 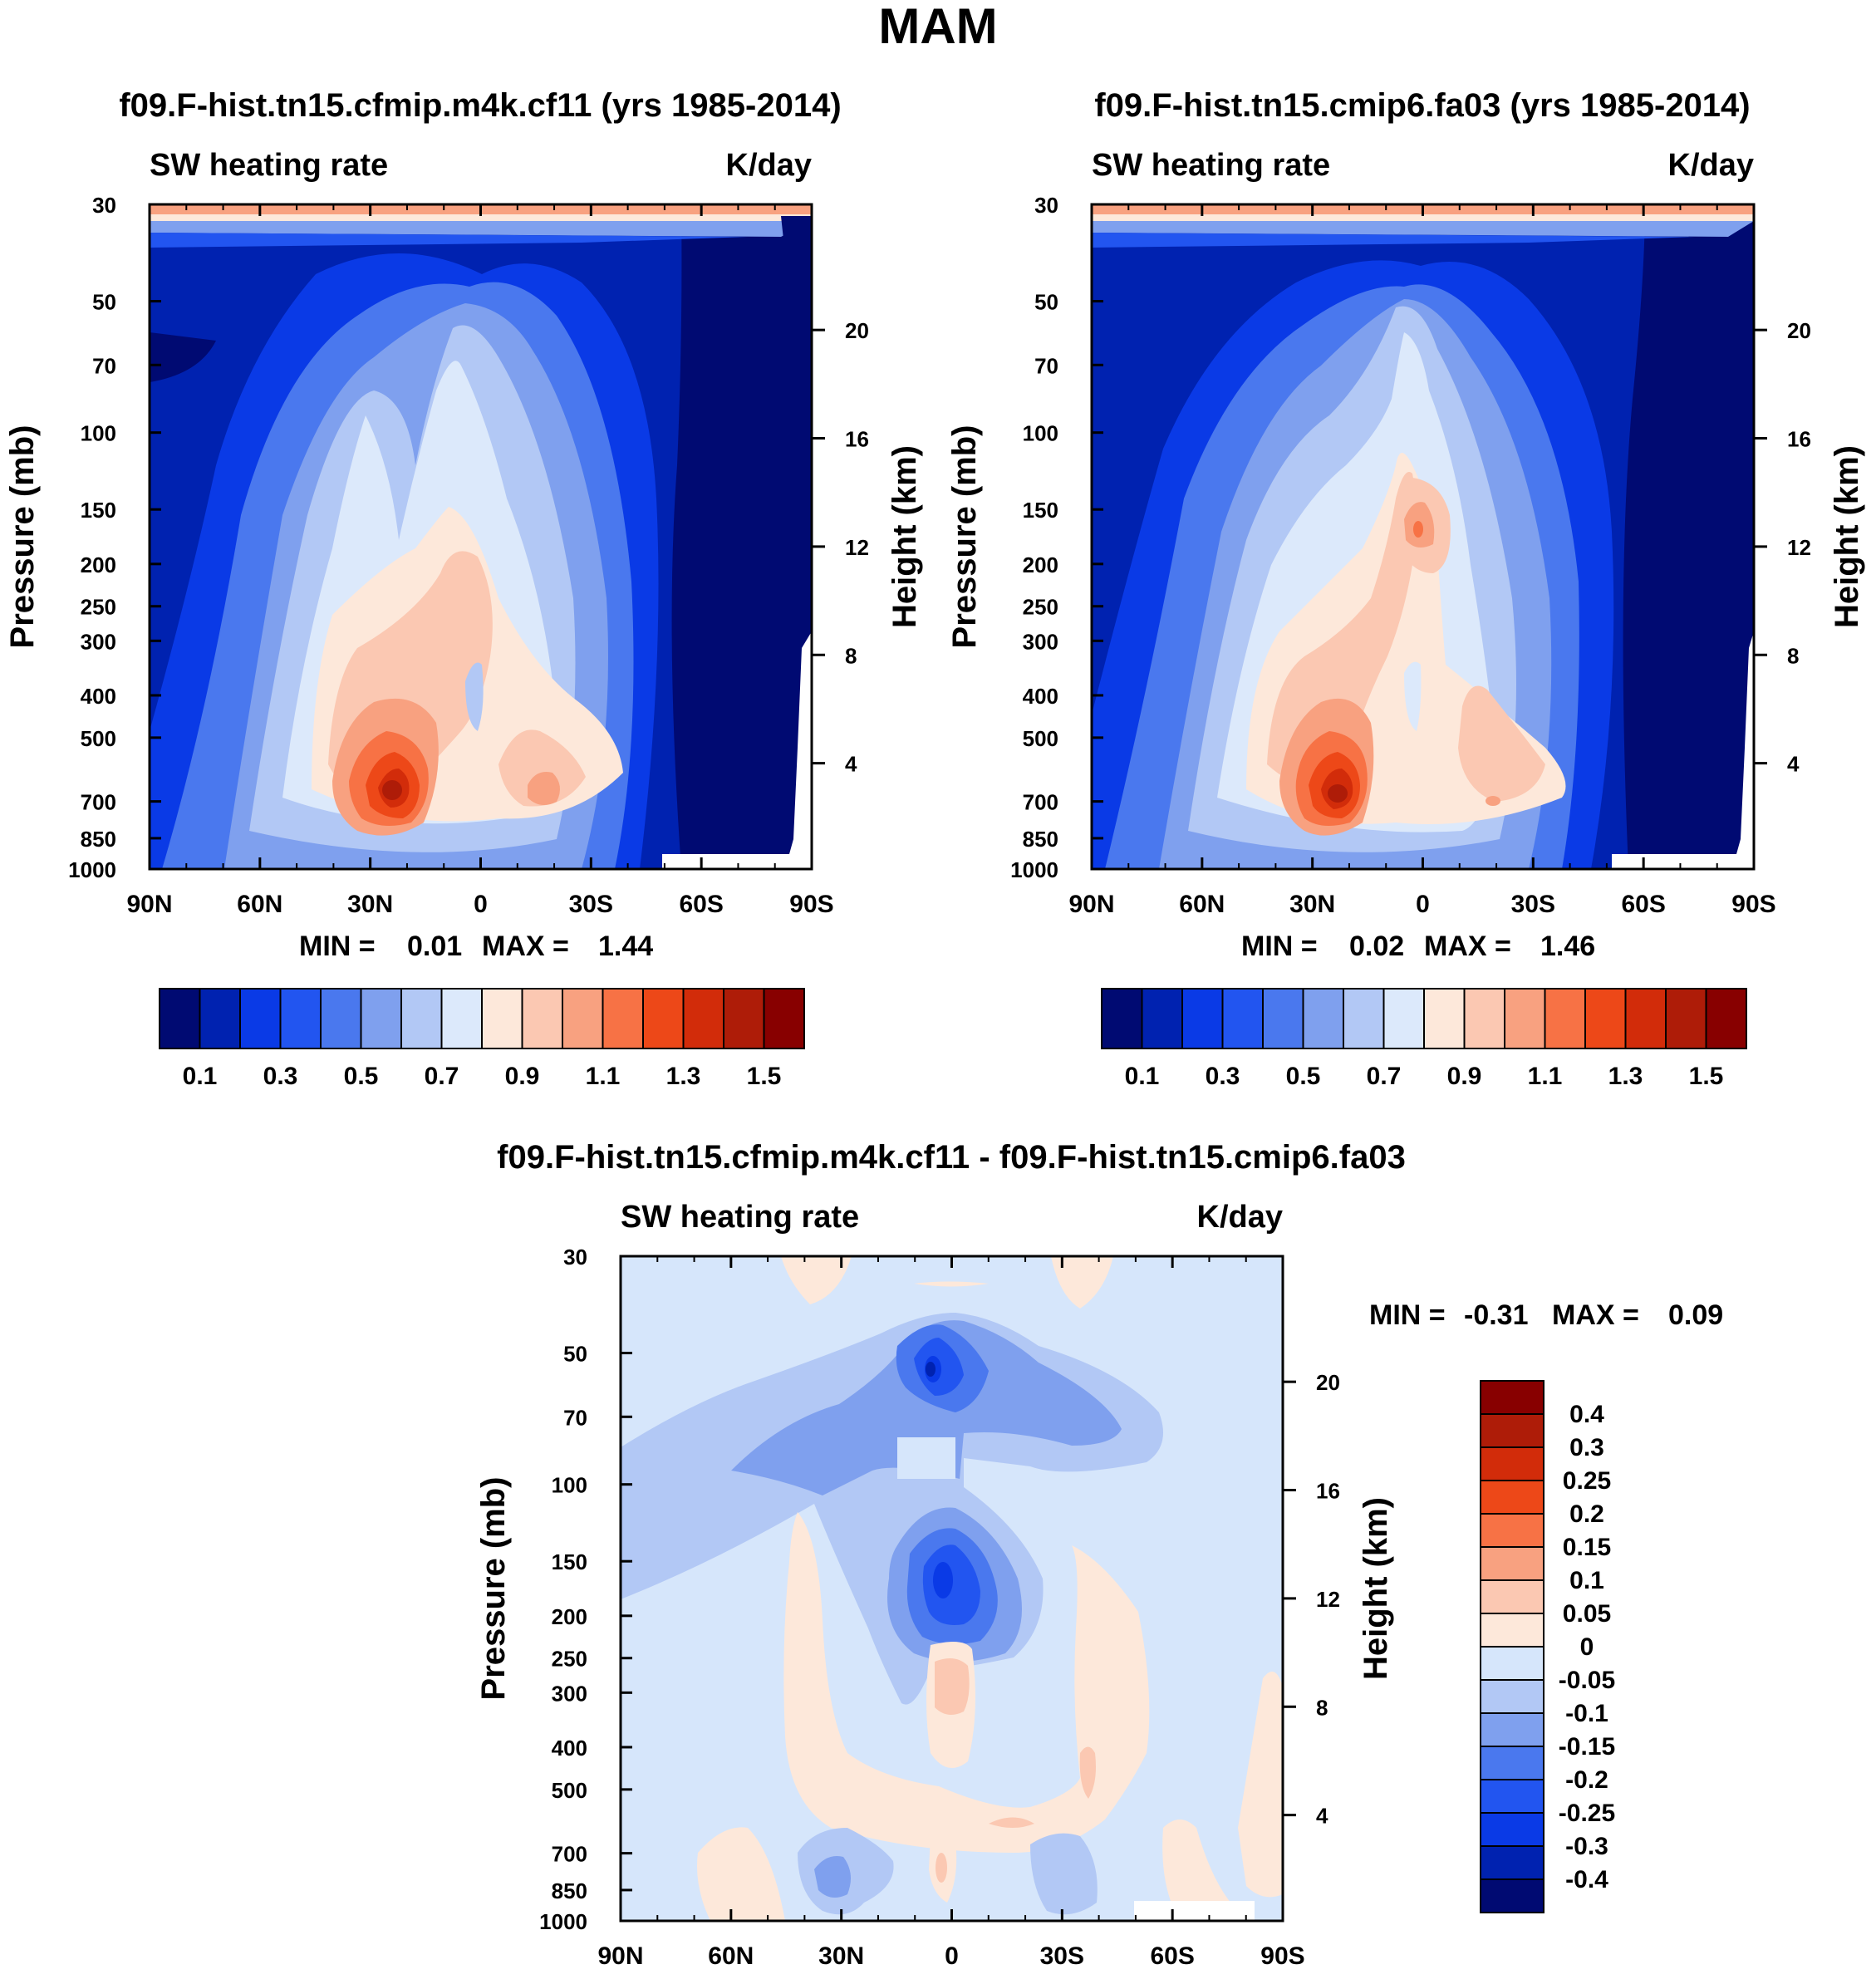 I want to click on colorbar-label: -0.25, so click(x=1587, y=1813).